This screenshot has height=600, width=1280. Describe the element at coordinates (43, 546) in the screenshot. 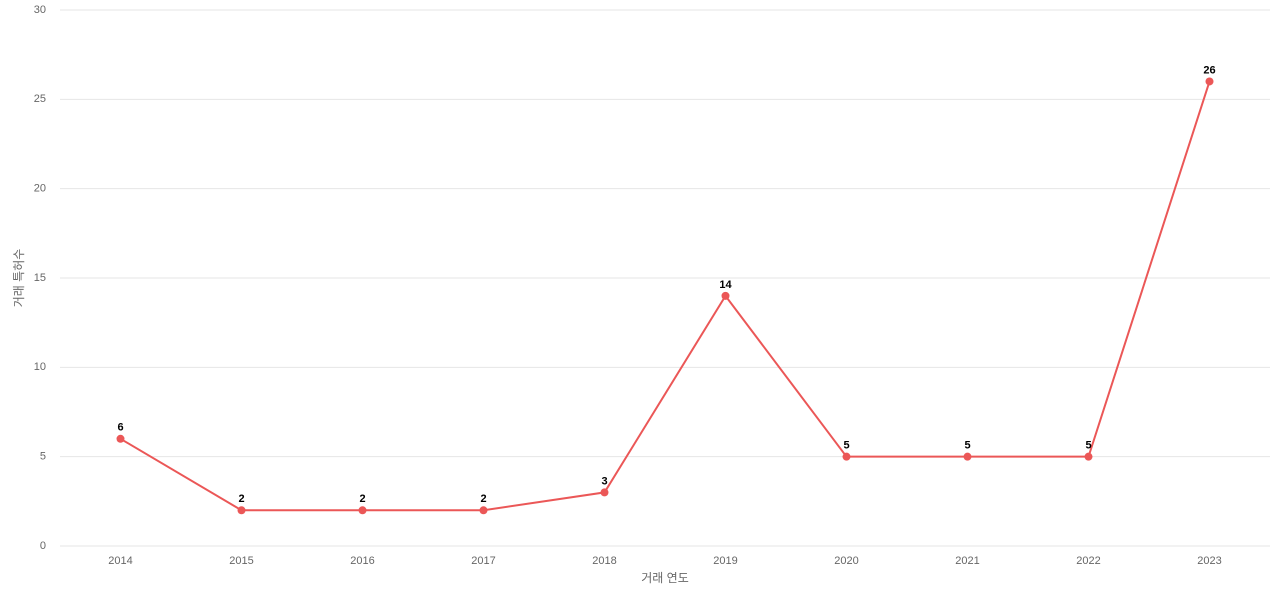

I see `y-tick-label: 0` at that location.